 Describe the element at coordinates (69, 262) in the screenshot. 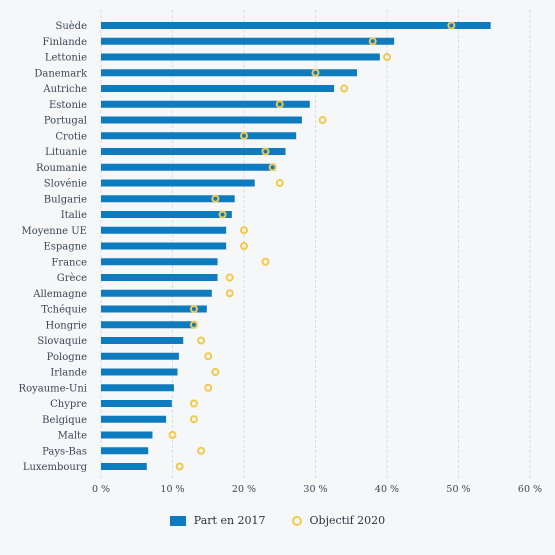

I see `category-label: France` at that location.